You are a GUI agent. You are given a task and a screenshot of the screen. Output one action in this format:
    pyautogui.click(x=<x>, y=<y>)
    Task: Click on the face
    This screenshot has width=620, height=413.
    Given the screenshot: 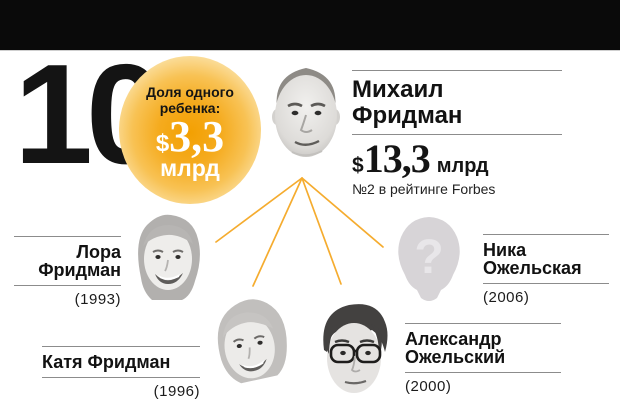 What is the action you would take?
    pyautogui.click(x=168, y=259)
    